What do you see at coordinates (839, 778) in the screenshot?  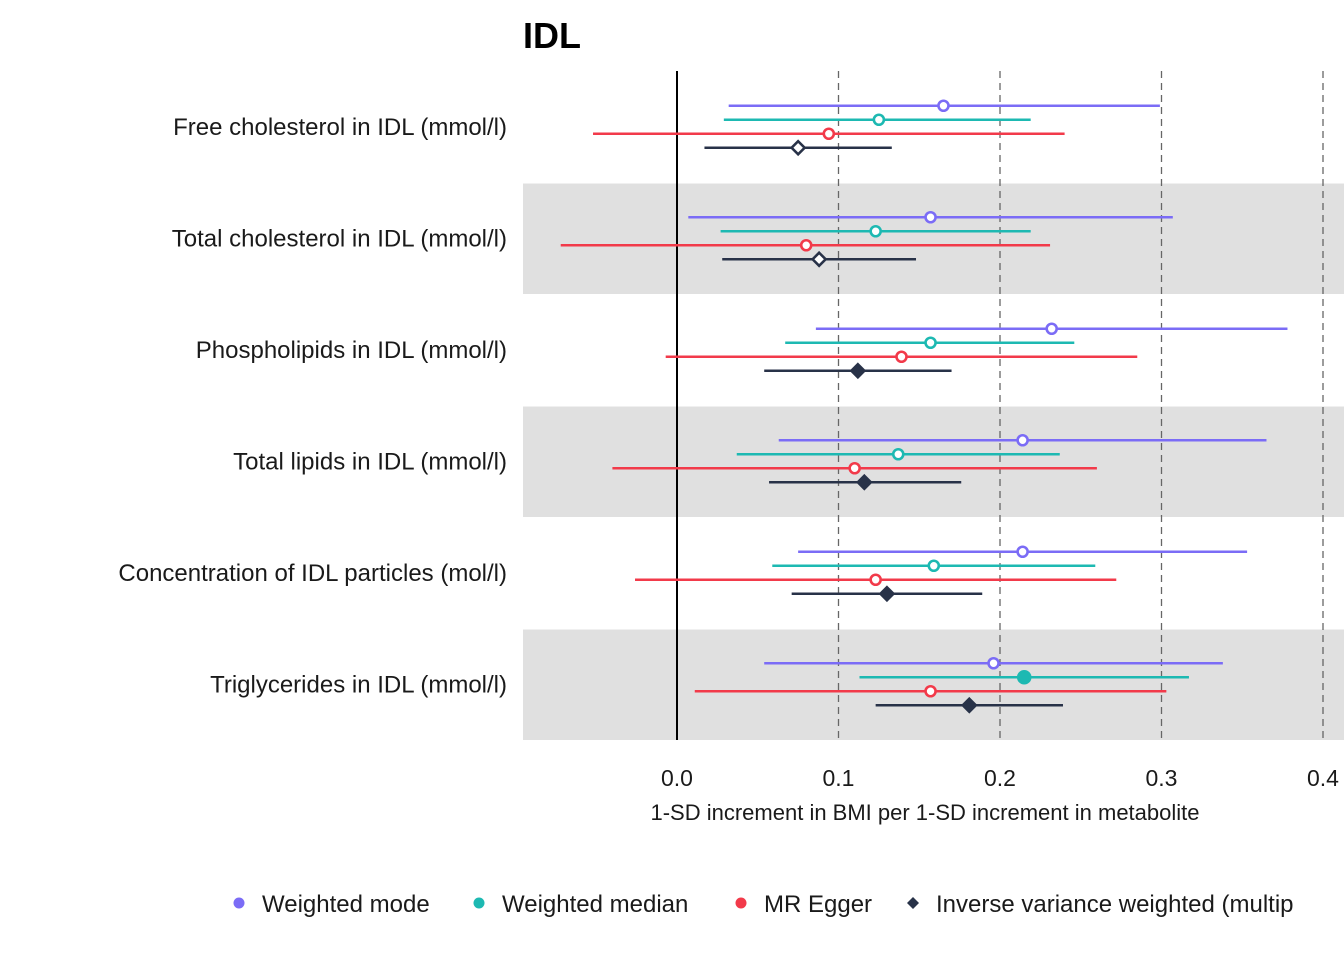 I see `x-tick-label: 0.1` at bounding box center [839, 778].